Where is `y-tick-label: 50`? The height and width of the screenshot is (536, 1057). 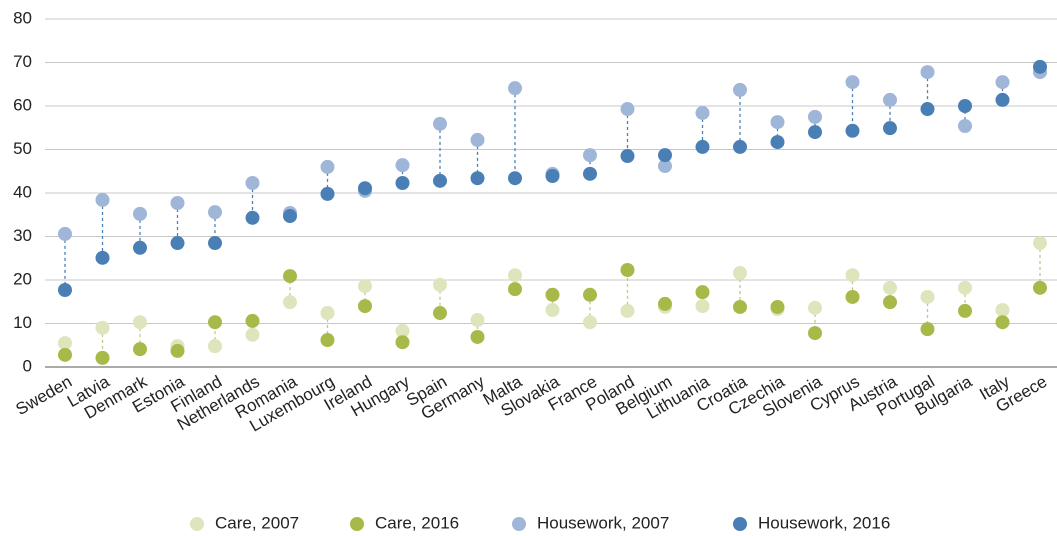
y-tick-label: 50 is located at coordinates (22, 148).